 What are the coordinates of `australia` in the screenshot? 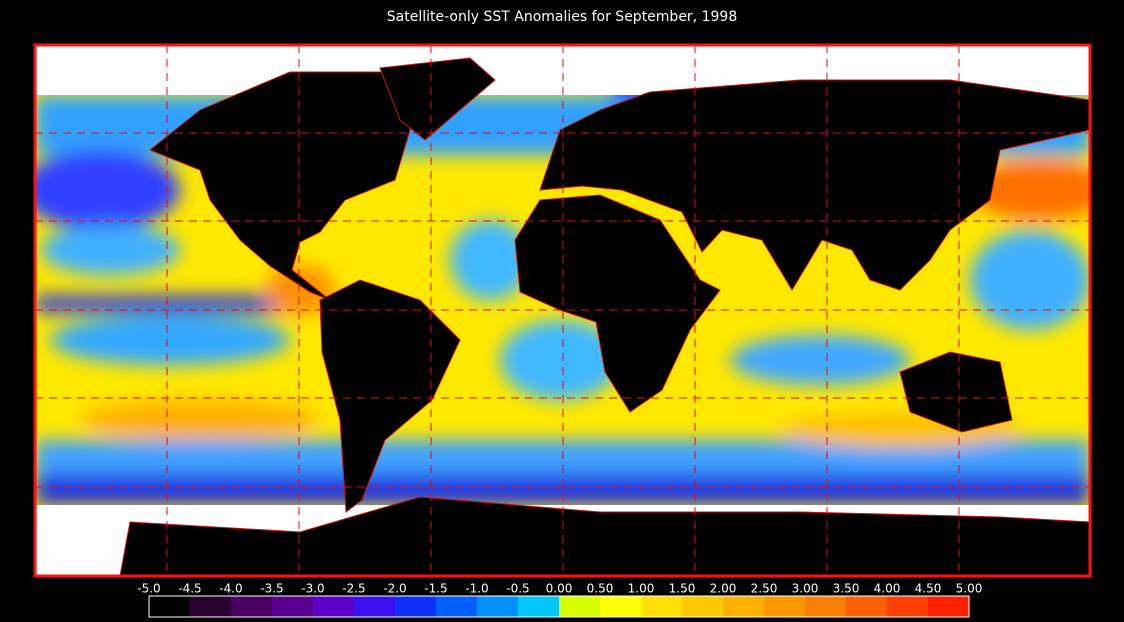 It's located at (956, 392).